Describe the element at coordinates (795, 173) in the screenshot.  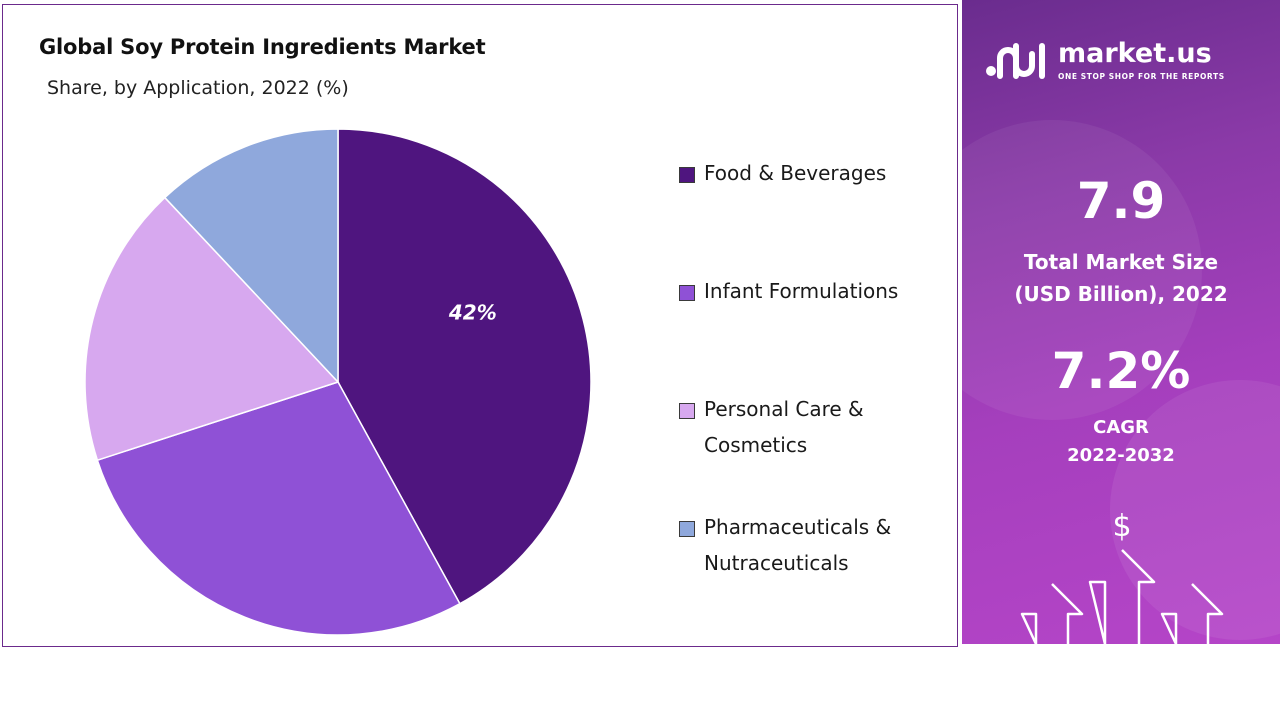
I see `legend-label: Food & Beverages` at that location.